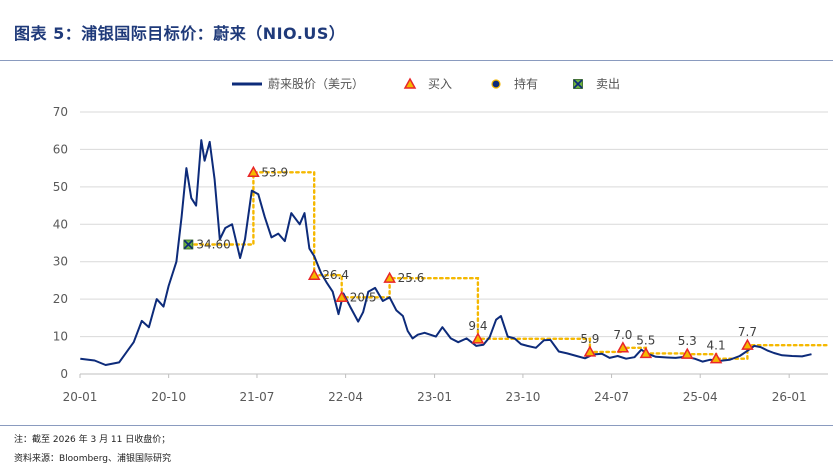  Describe the element at coordinates (496, 84) in the screenshot. I see `legend-hold-marker` at that location.